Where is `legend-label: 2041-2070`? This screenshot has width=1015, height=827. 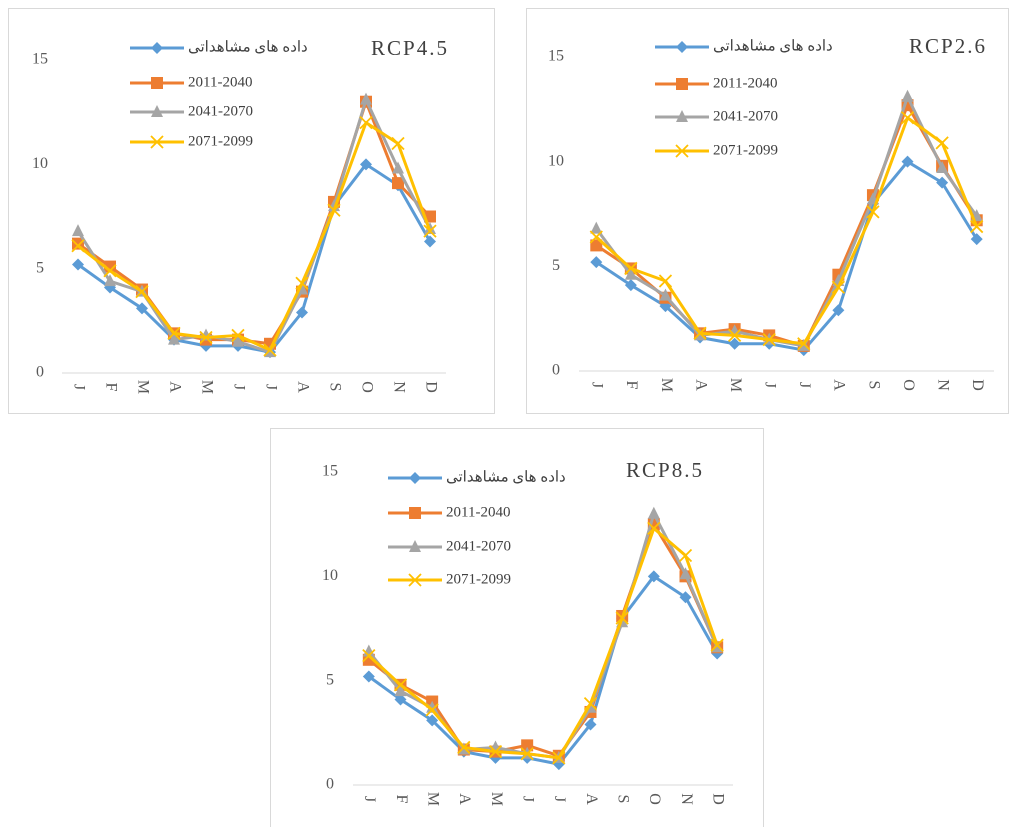
legend-label: 2041-2070 is located at coordinates (745, 116).